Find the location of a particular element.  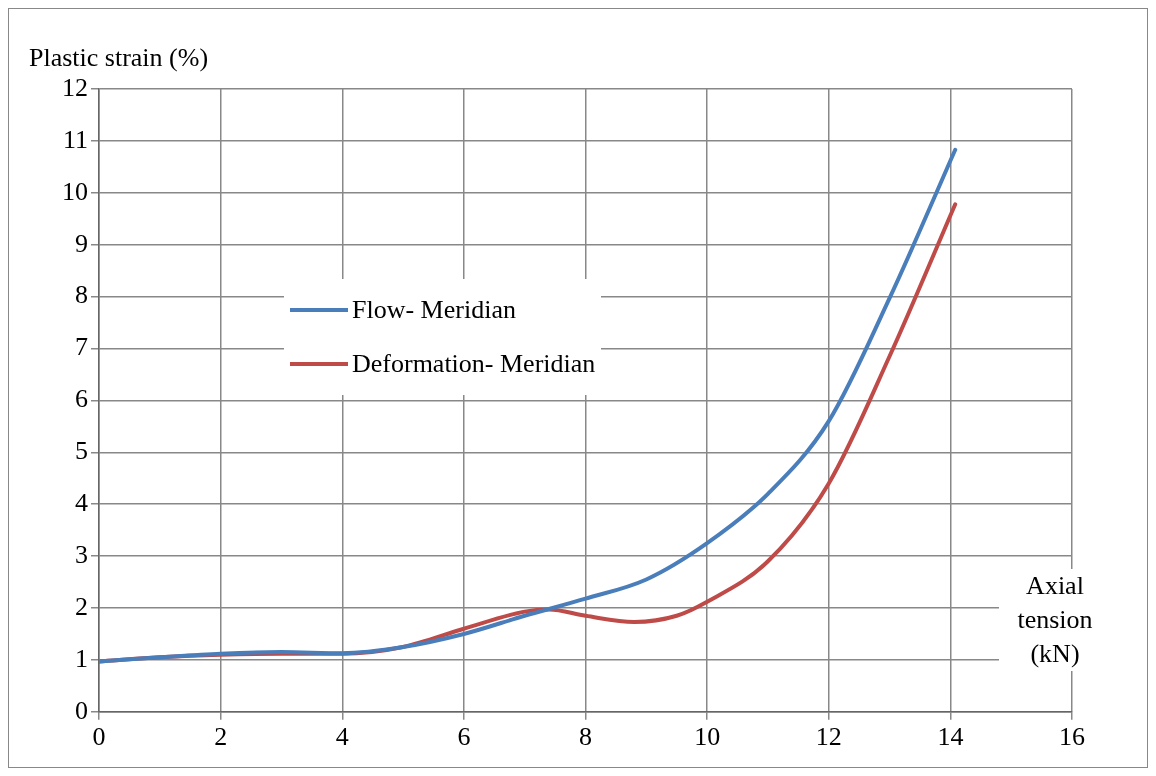

y-tick-label: 9 is located at coordinates (81, 243).